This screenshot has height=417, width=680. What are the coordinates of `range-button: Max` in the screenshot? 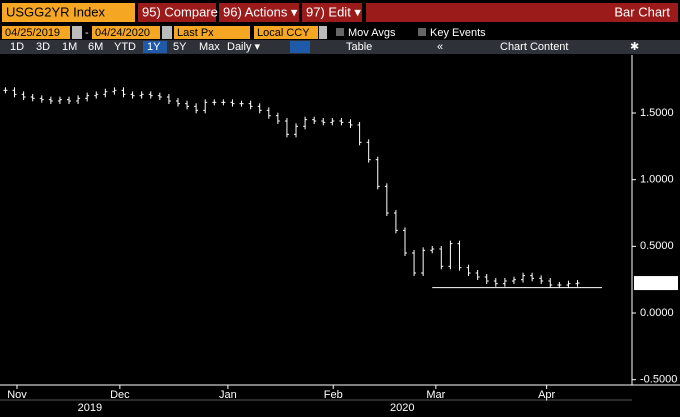 It's located at (209, 47).